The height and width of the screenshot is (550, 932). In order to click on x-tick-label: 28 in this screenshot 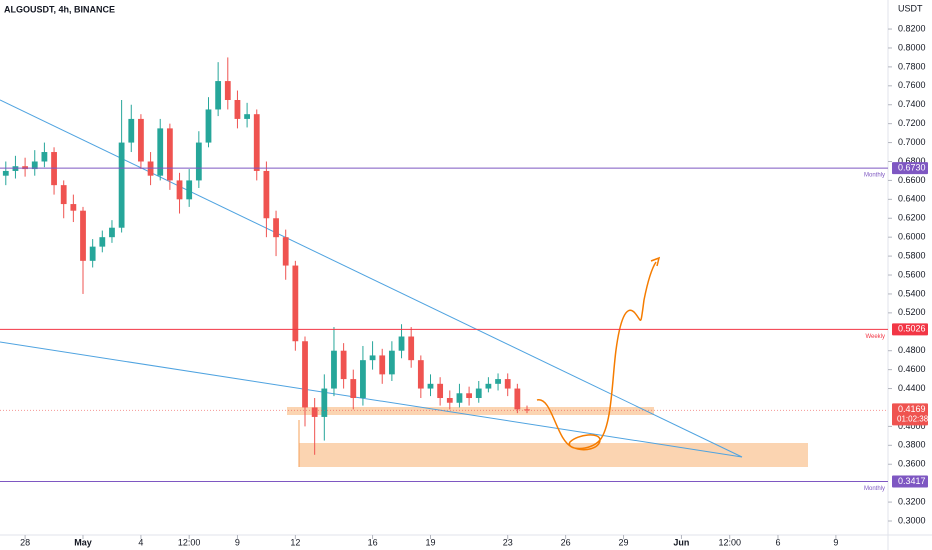, I will do `click(25, 542)`.